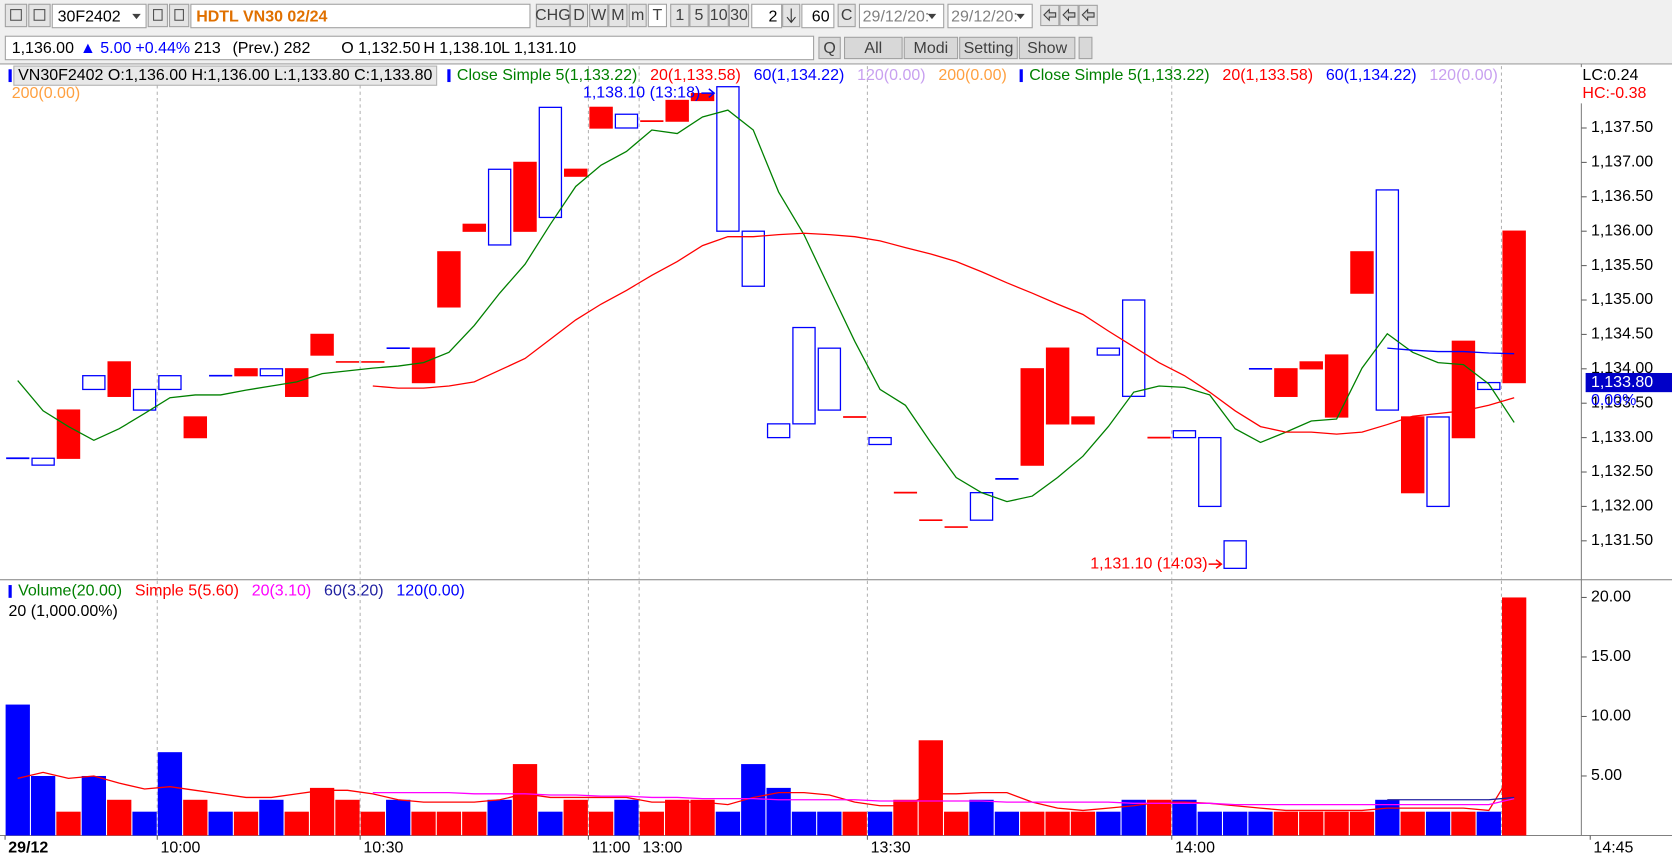 Image resolution: width=1672 pixels, height=860 pixels. I want to click on quote-button-label: Q, so click(829, 48).